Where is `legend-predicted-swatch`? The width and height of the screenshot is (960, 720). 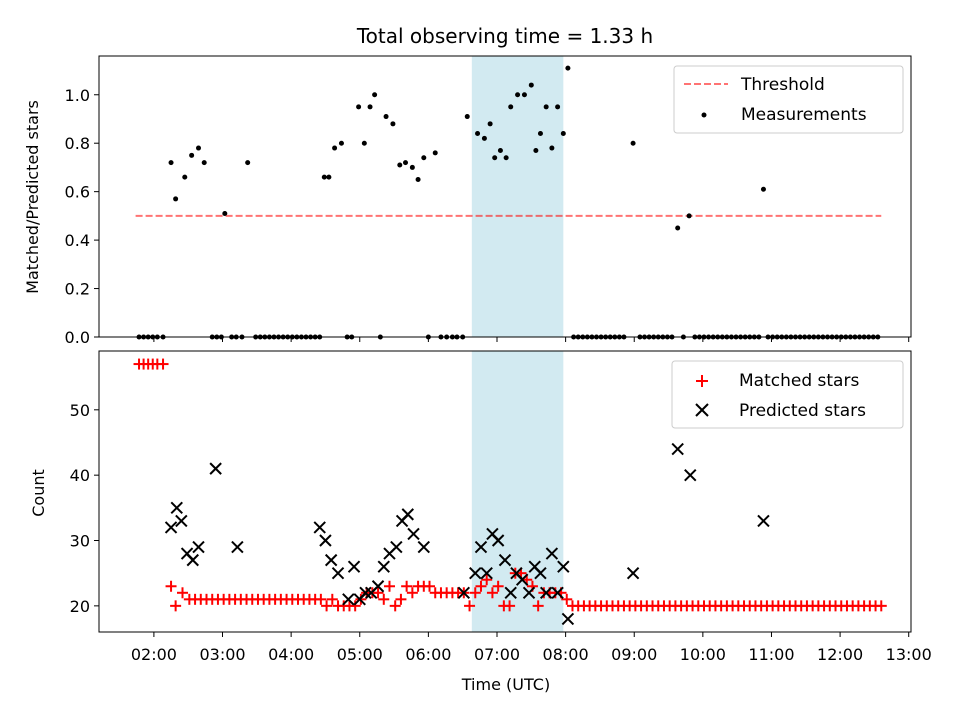 legend-predicted-swatch is located at coordinates (702, 410).